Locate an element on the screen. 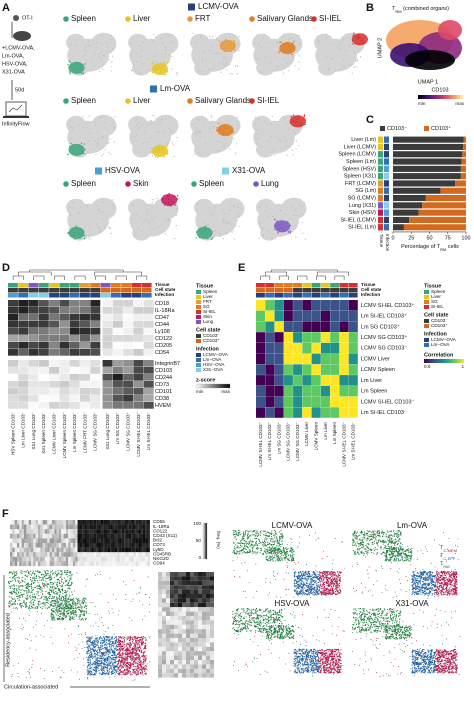 This screenshot has width=474, height=706. umap-cloud is located at coordinates (266, 207).